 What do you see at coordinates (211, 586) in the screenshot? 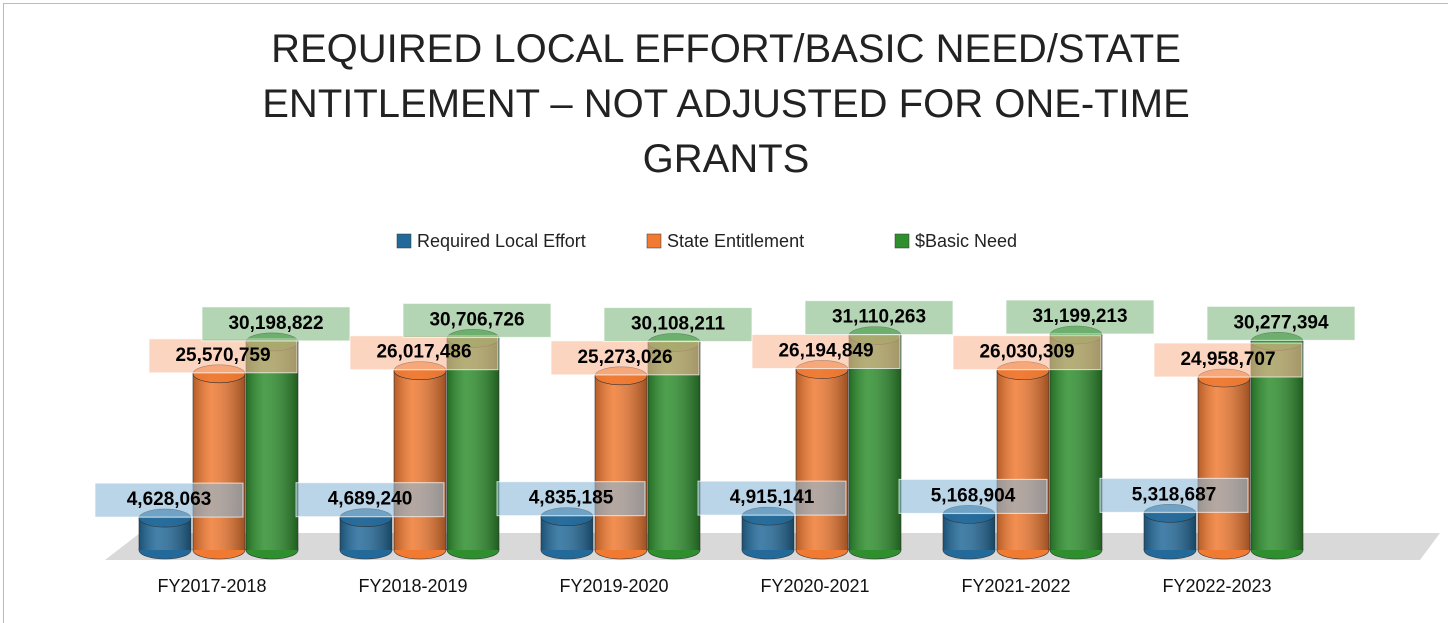
I see `x-tick-label: FY2017-2018` at bounding box center [211, 586].